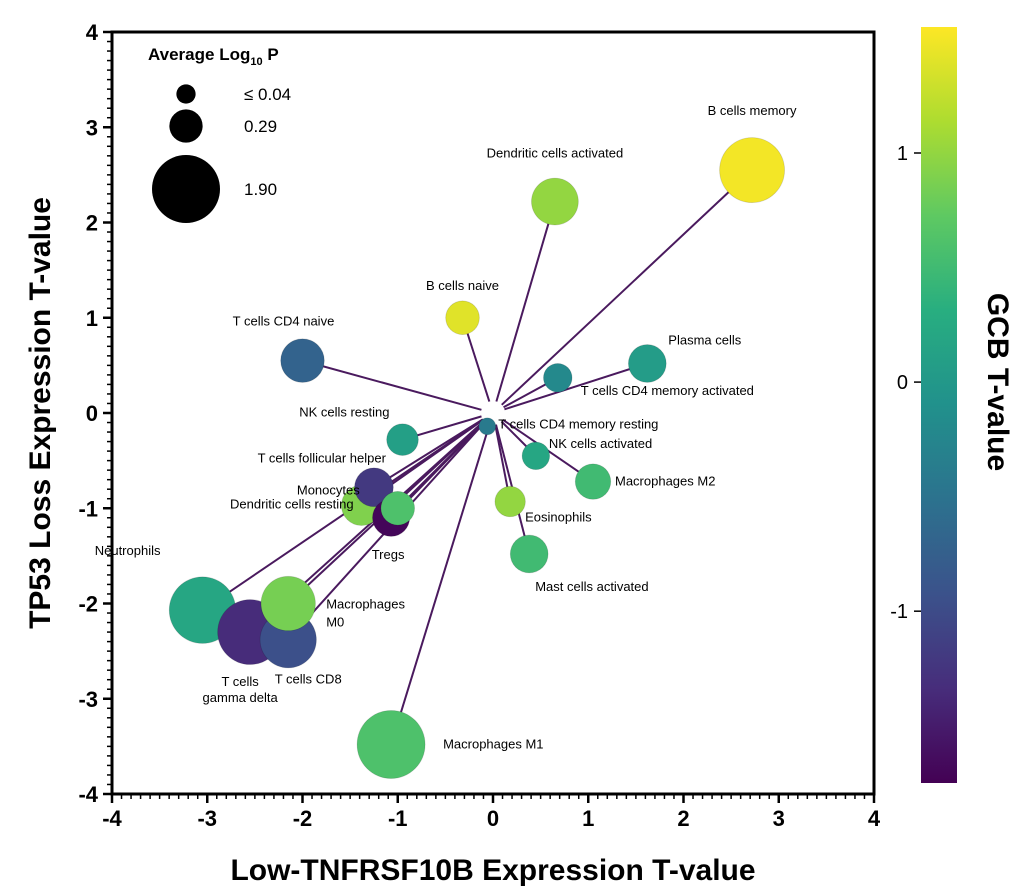 The height and width of the screenshot is (892, 1013). Describe the element at coordinates (558, 378) in the screenshot. I see `point-t-cells-cd4-memory-activated` at that location.